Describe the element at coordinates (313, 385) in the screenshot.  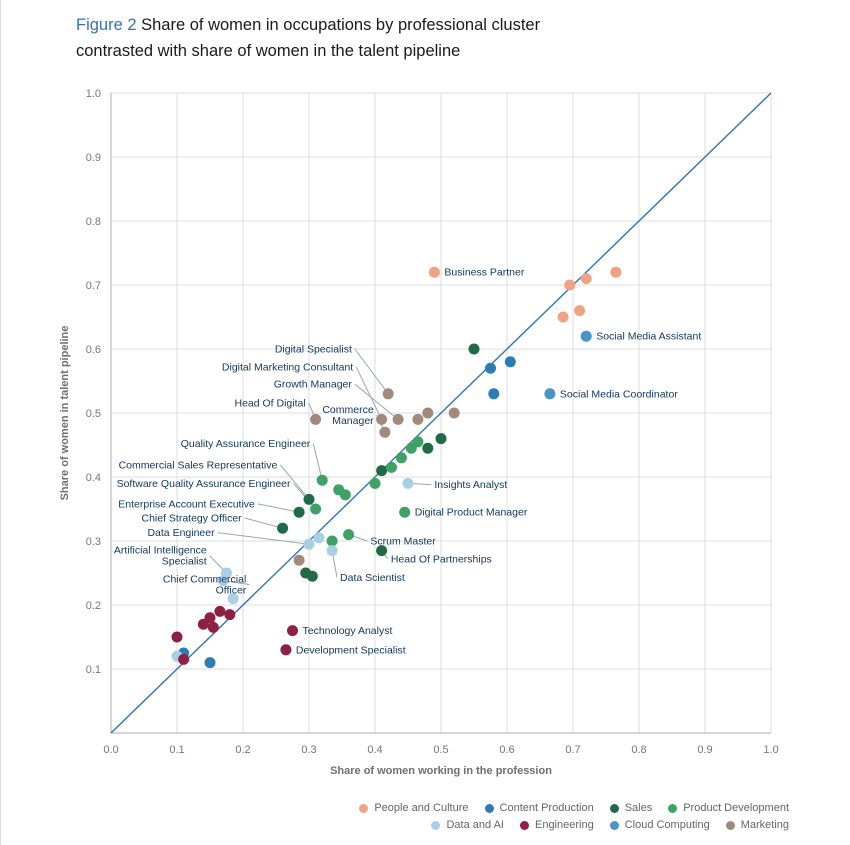
I see `point-label: Growth Manager` at that location.